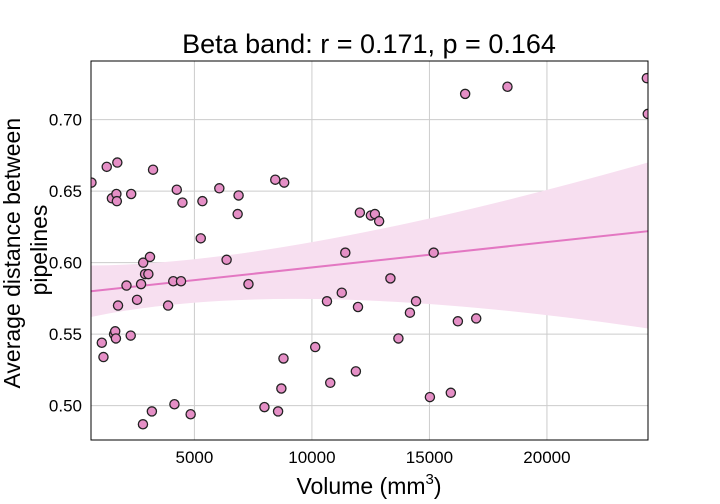  What do you see at coordinates (311, 457) in the screenshot?
I see `x-tick-label: 10000` at bounding box center [311, 457].